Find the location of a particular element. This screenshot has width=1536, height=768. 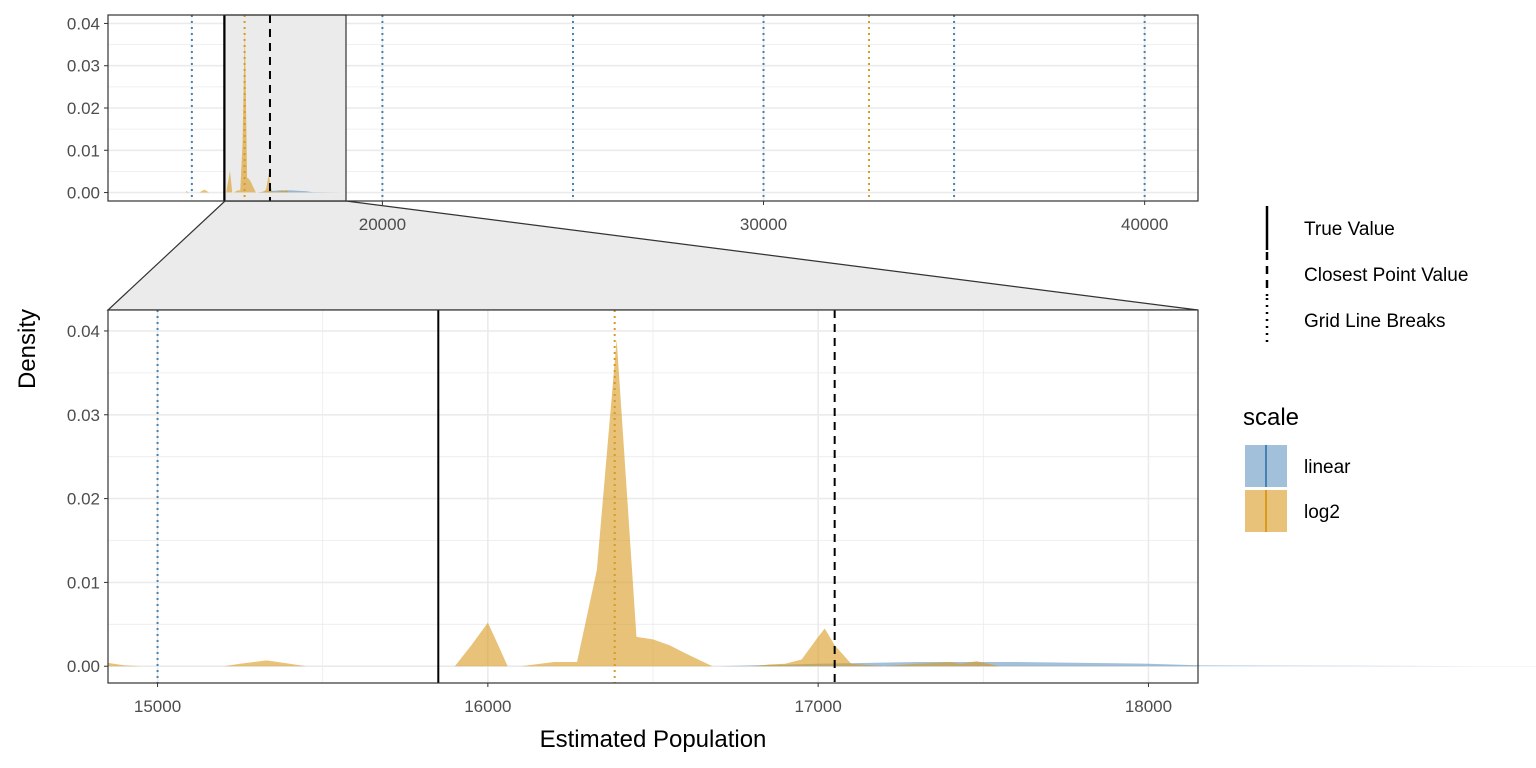

zoom-y-tick-label: 0.02 is located at coordinates (83, 499).